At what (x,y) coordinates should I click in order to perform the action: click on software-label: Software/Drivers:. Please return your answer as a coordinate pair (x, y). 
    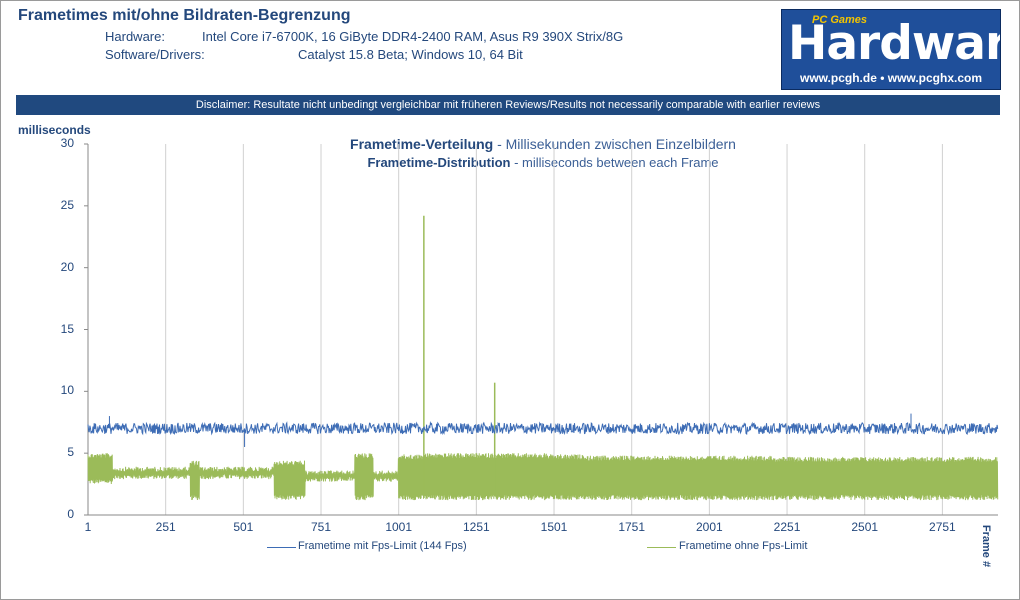
    Looking at the image, I should click on (155, 54).